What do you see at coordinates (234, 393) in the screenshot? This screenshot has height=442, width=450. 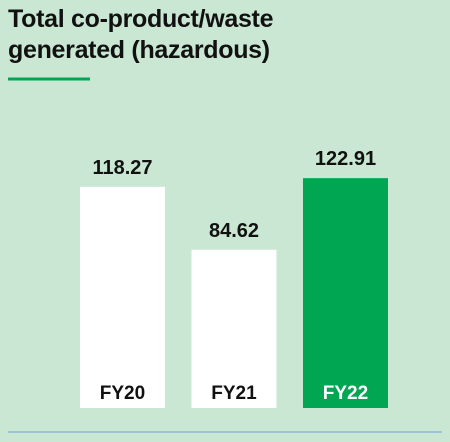 I see `category-label: FY21` at bounding box center [234, 393].